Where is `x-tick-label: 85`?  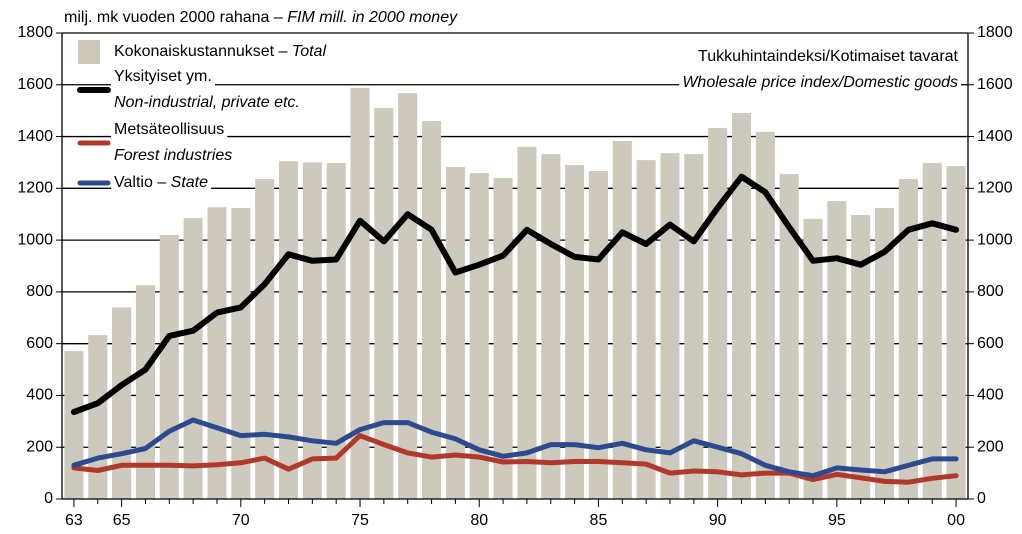
x-tick-label: 85 is located at coordinates (599, 520).